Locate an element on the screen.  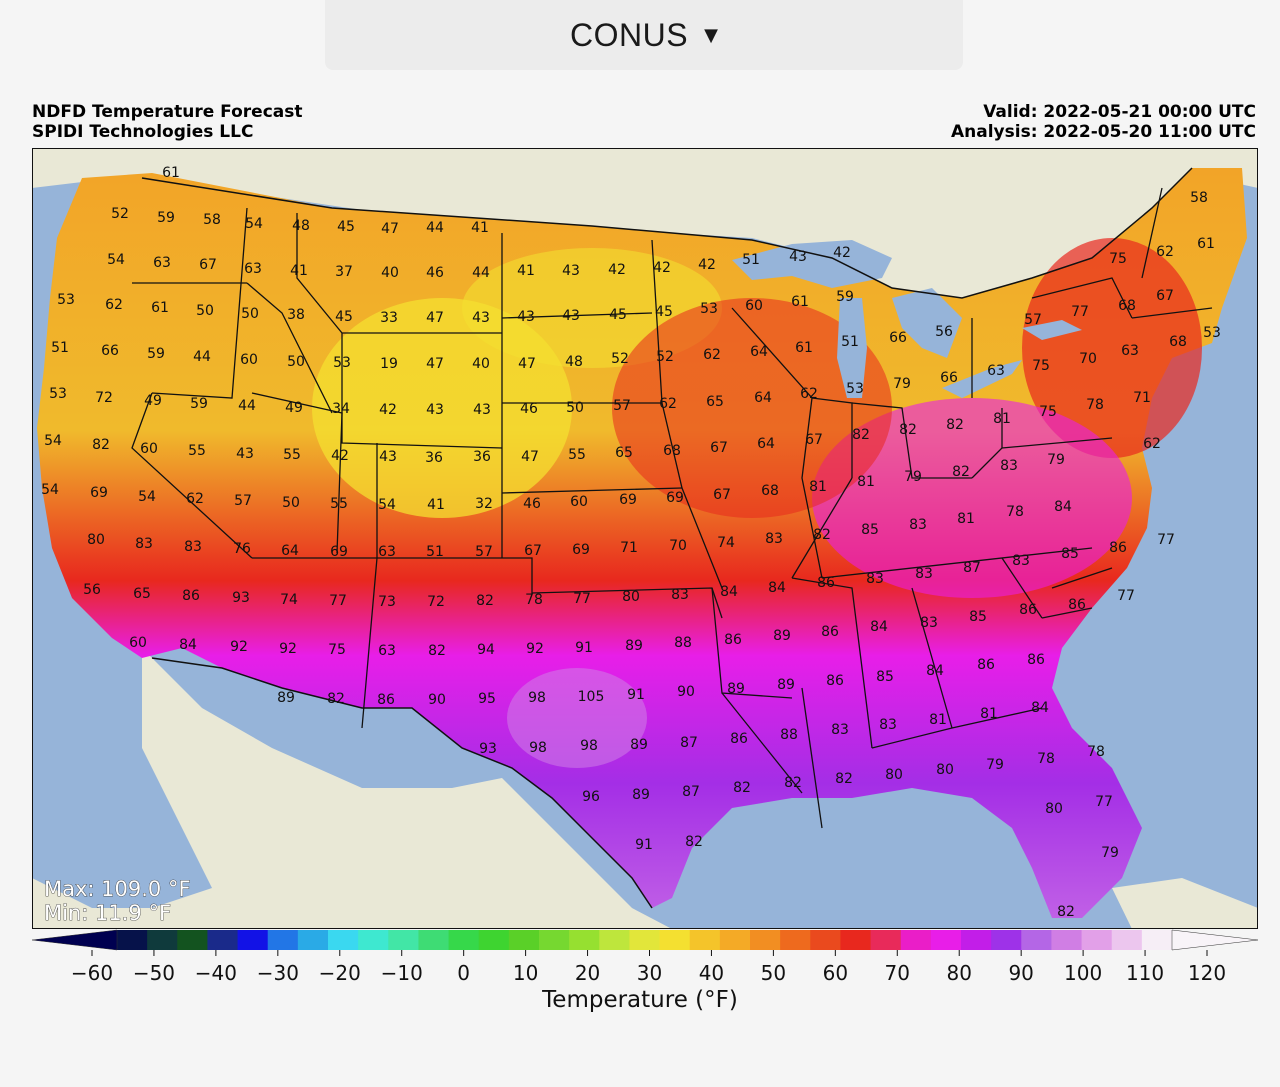
temperature-label: 58 is located at coordinates (1199, 198).